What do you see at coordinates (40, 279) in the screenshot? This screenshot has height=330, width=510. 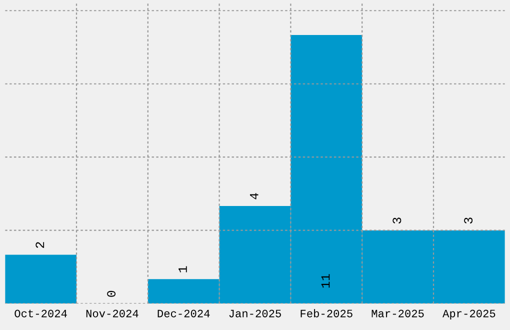 I see `bar` at bounding box center [40, 279].